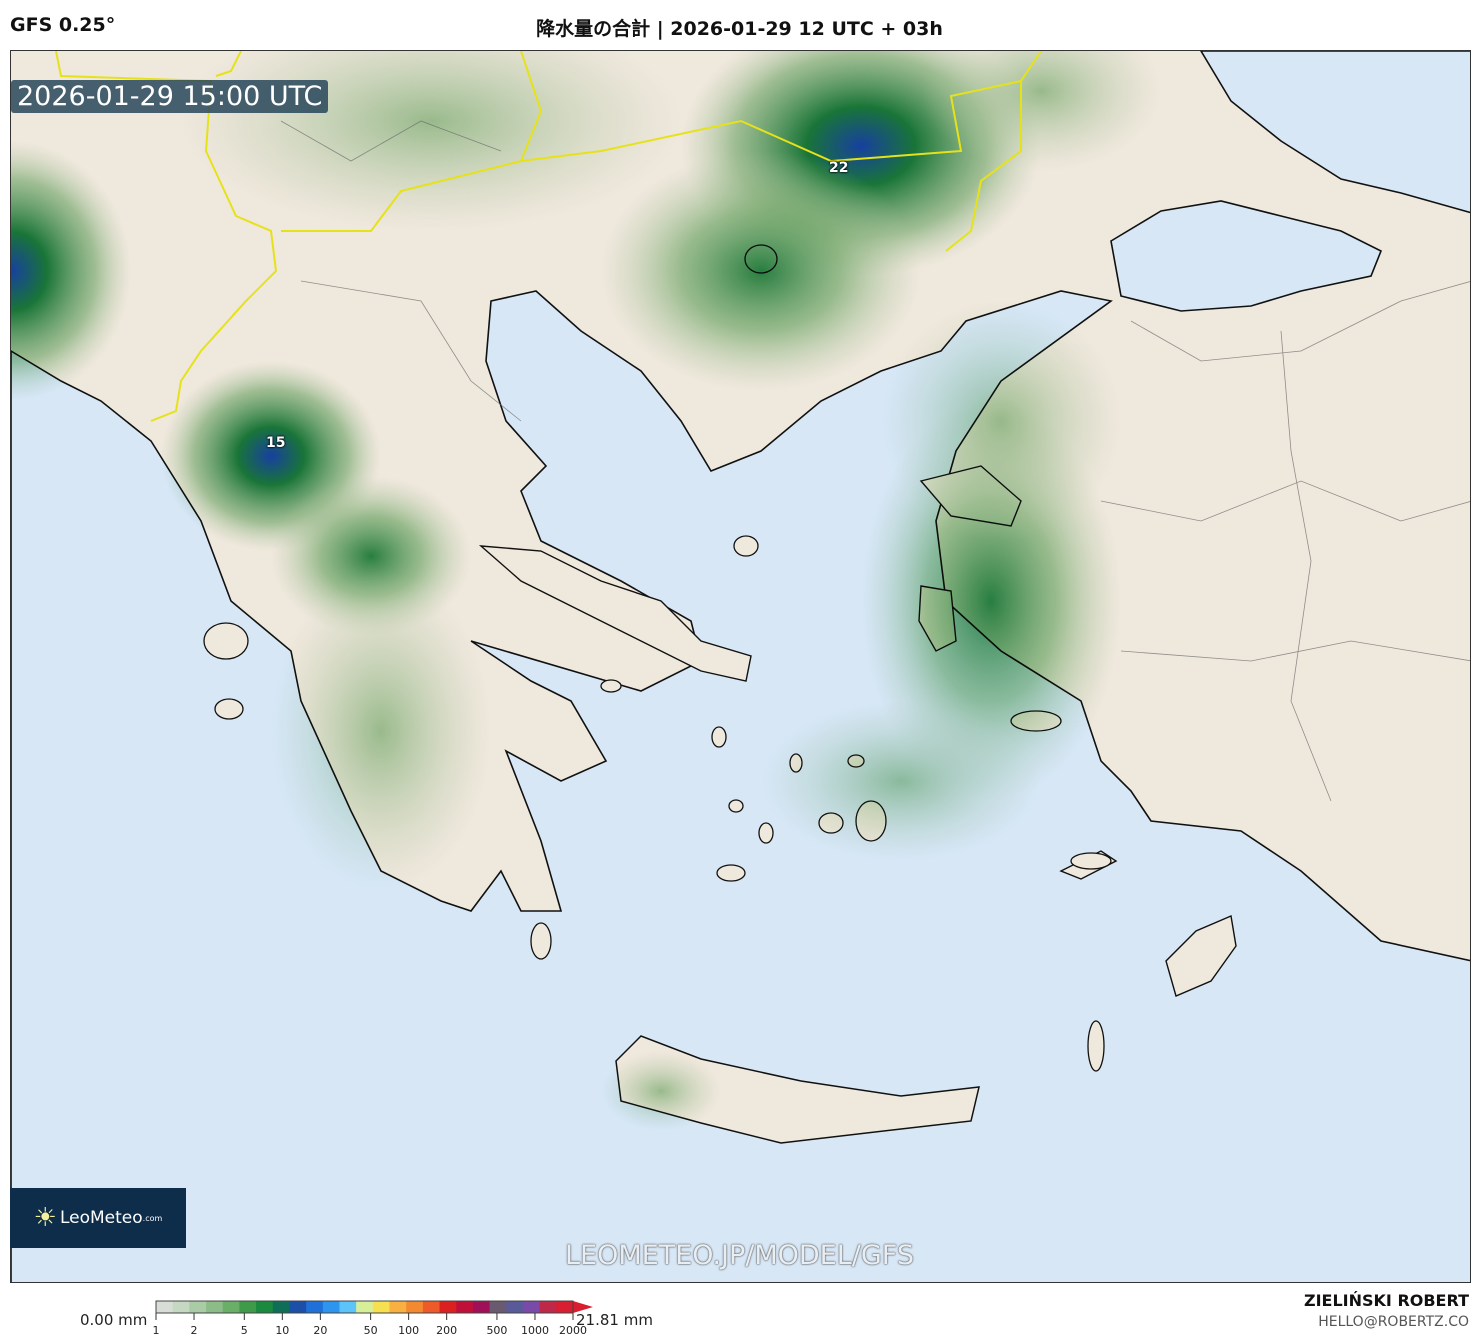 The image size is (1479, 1338). I want to click on colorbar, so click(374, 1310).